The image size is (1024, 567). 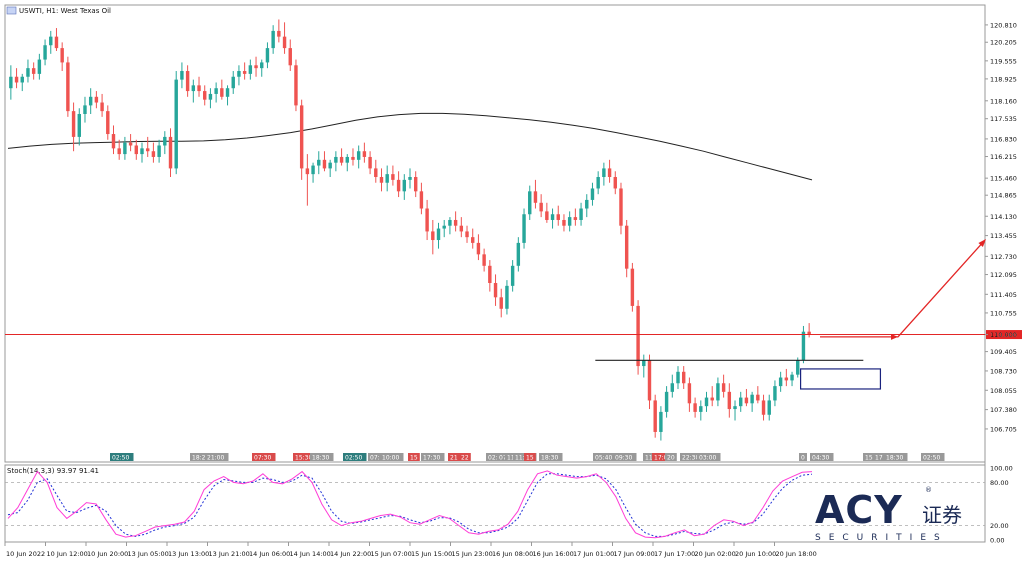 What do you see at coordinates (1003, 275) in the screenshot?
I see `price-tick-label: 112.095` at bounding box center [1003, 275].